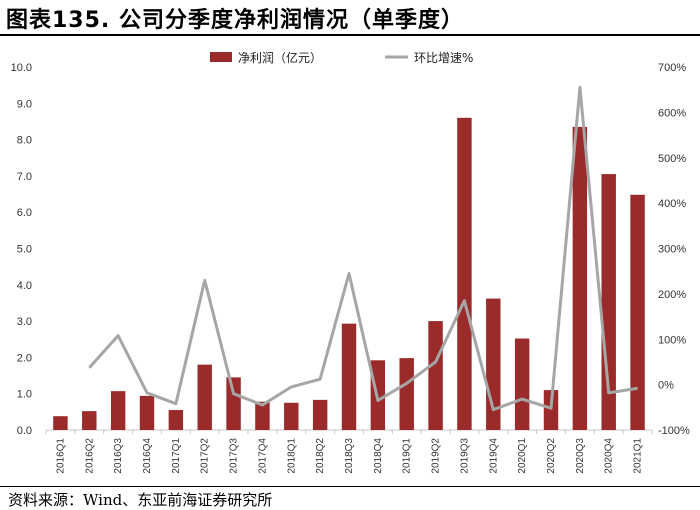 The image size is (700, 510). What do you see at coordinates (24, 250) in the screenshot?
I see `left-axis-tick: 5.0` at bounding box center [24, 250].